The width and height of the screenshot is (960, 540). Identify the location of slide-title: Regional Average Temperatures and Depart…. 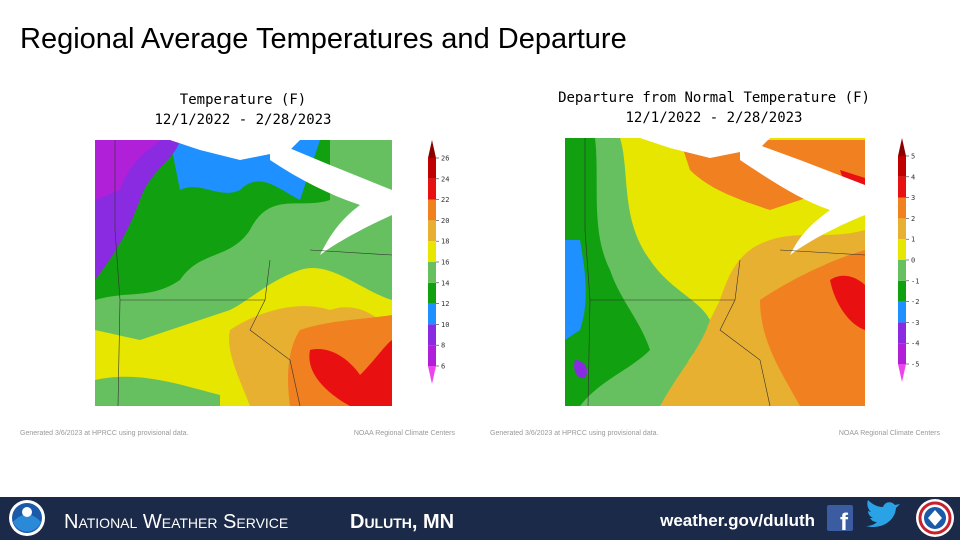
(323, 39).